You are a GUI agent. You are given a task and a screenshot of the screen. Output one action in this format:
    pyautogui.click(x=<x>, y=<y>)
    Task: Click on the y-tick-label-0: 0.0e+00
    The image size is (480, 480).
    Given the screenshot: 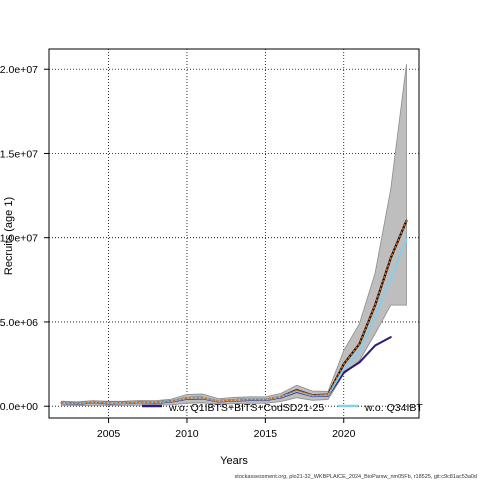 What is the action you would take?
    pyautogui.click(x=19, y=407)
    